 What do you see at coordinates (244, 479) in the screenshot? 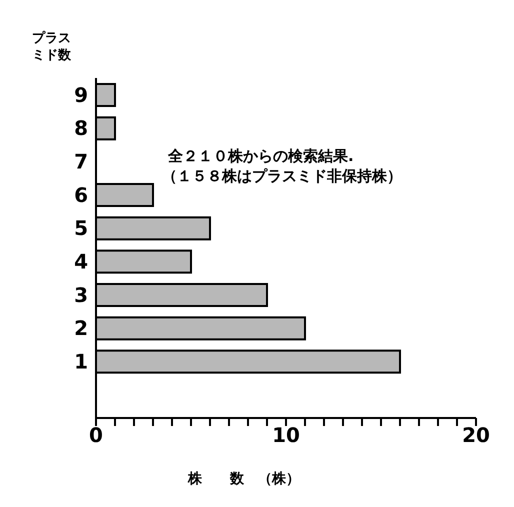
I see `x-axis-title: 株 数 （株）` at bounding box center [244, 479].